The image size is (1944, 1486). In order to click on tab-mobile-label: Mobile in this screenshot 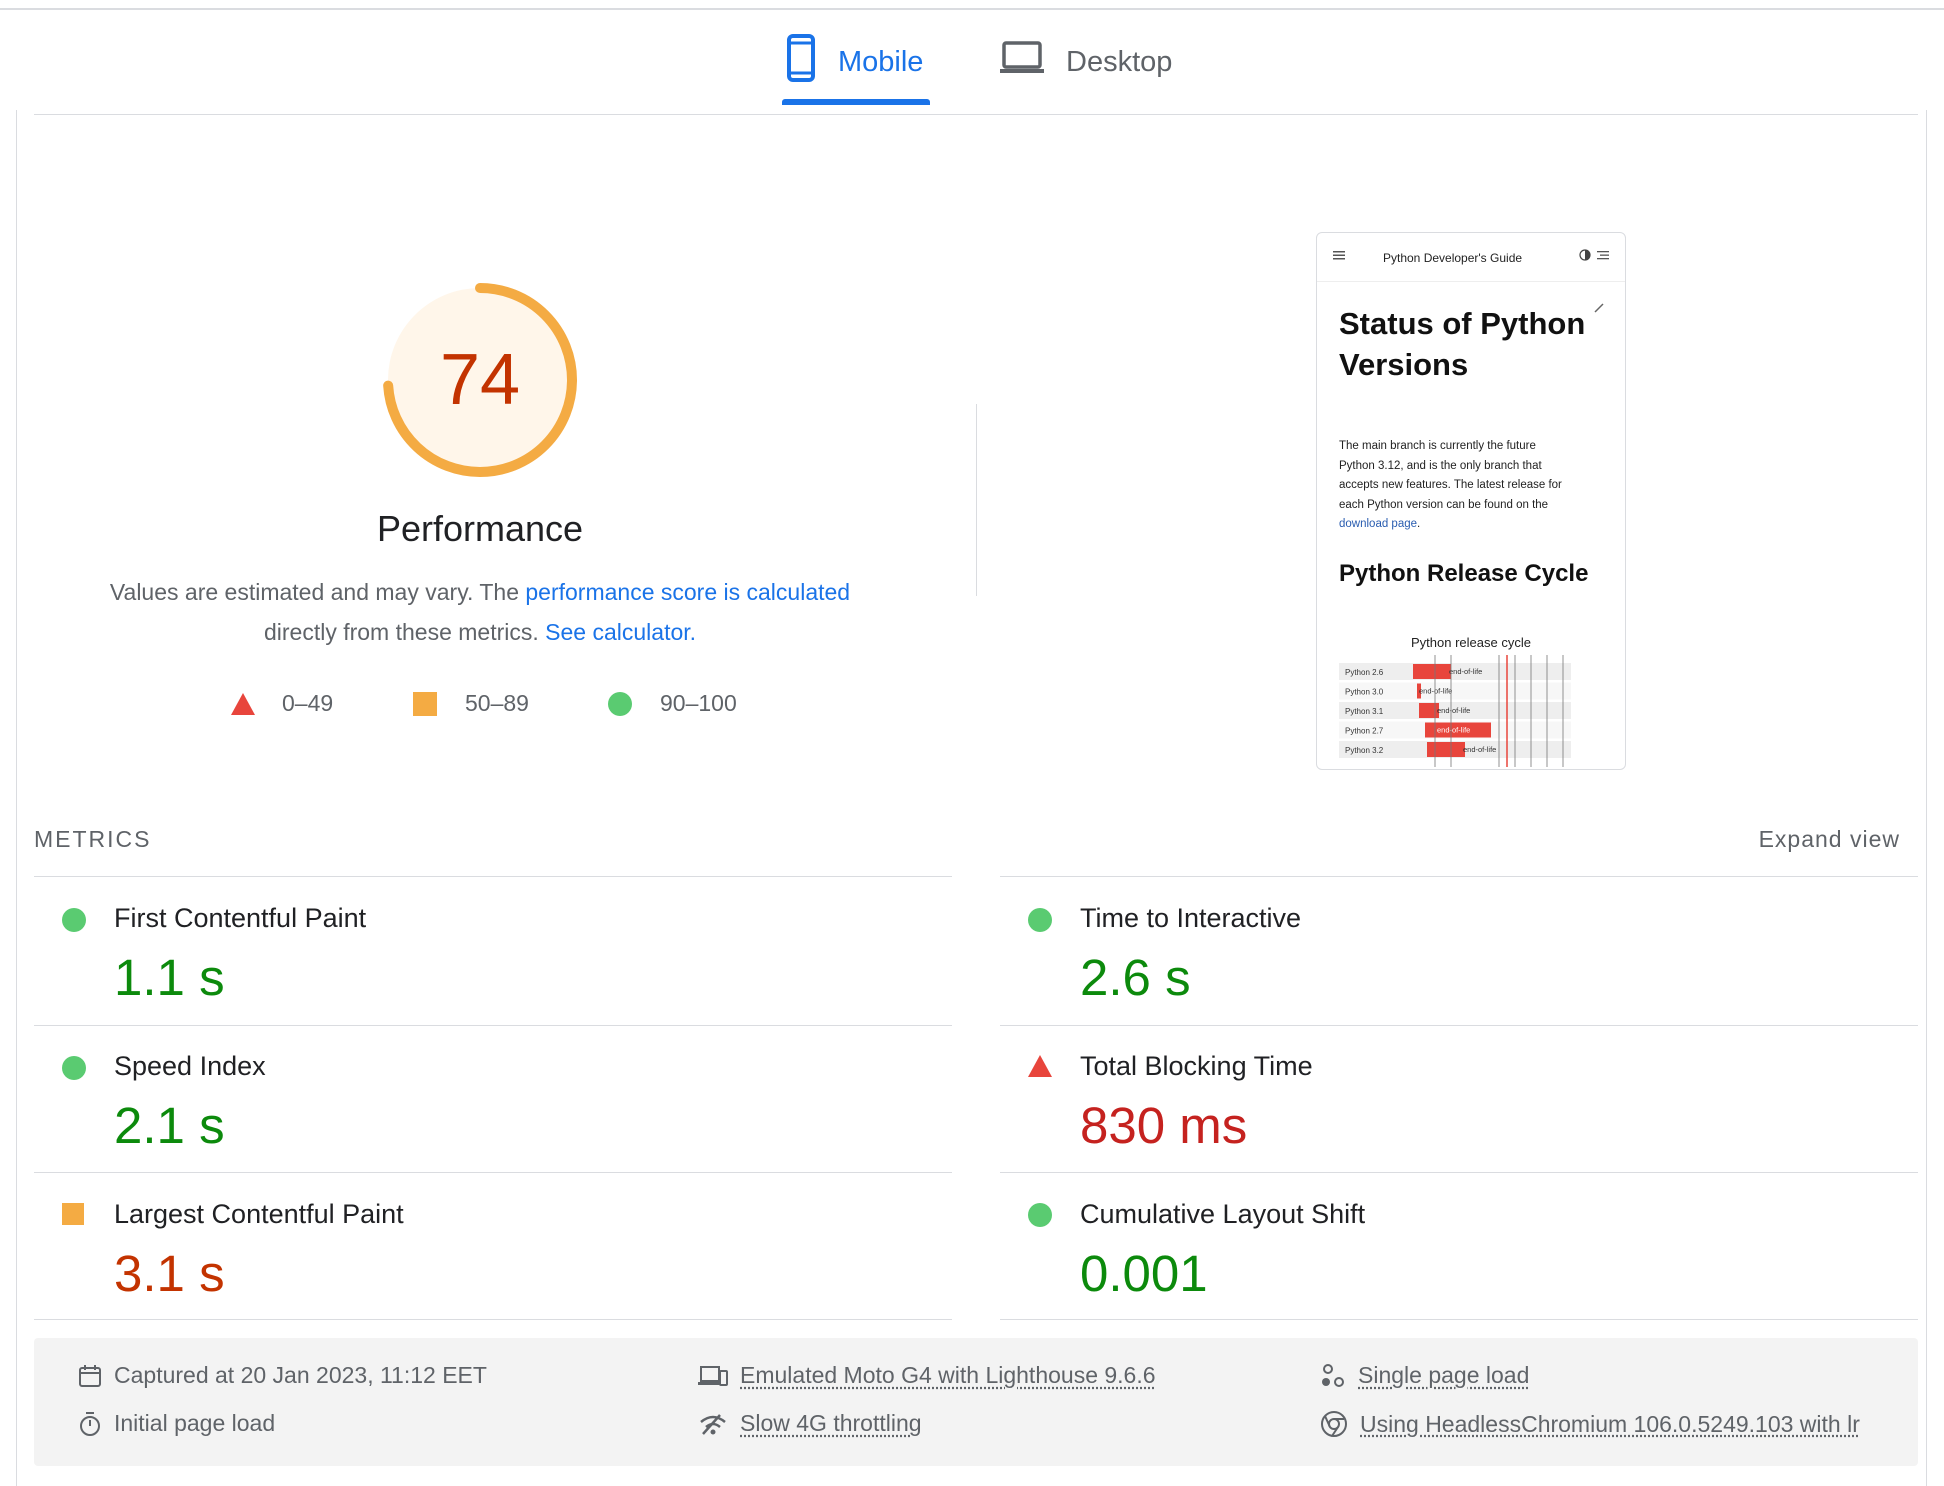, I will do `click(881, 61)`.